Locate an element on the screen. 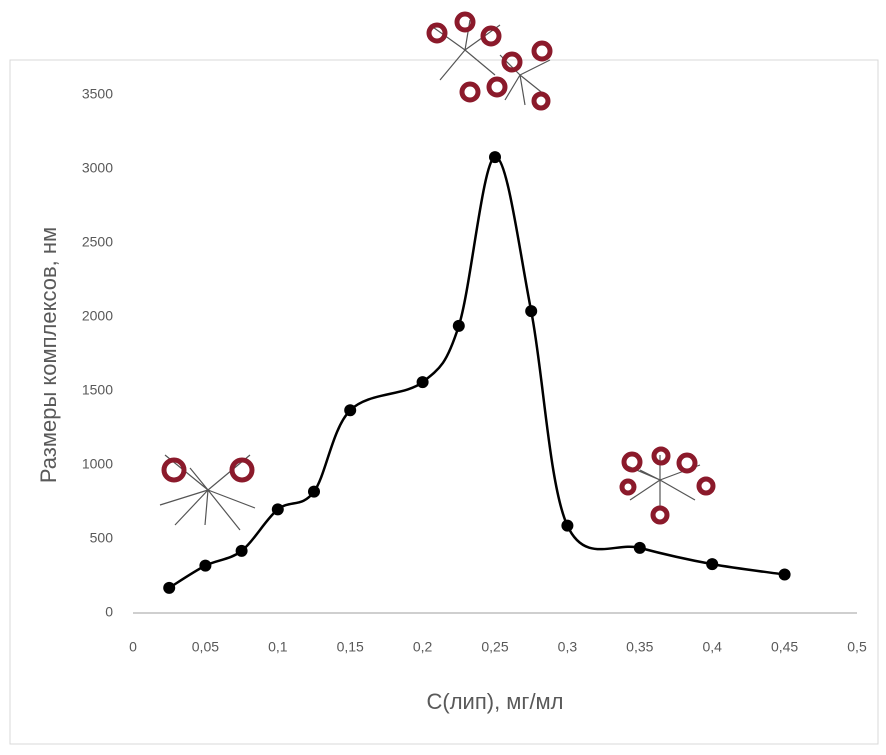 This screenshot has width=886, height=755. icon-small-complex is located at coordinates (207, 492).